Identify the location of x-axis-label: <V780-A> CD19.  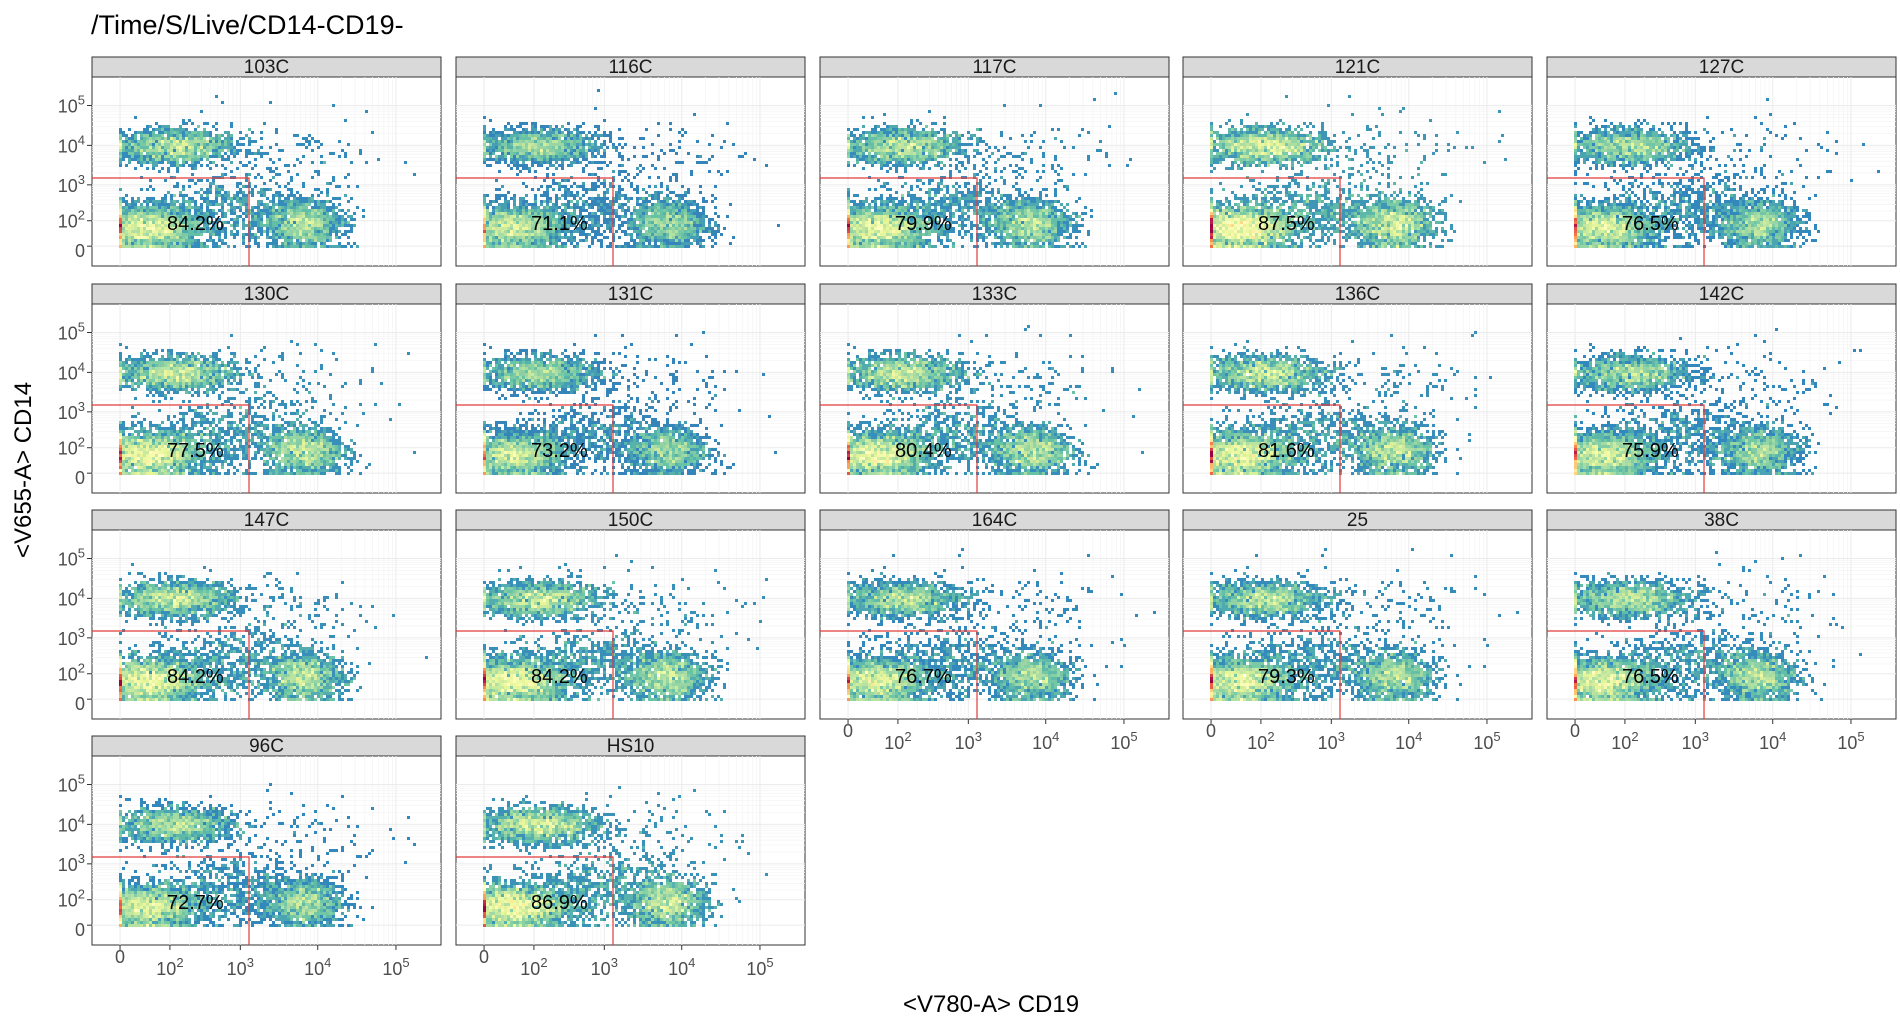
(991, 1004).